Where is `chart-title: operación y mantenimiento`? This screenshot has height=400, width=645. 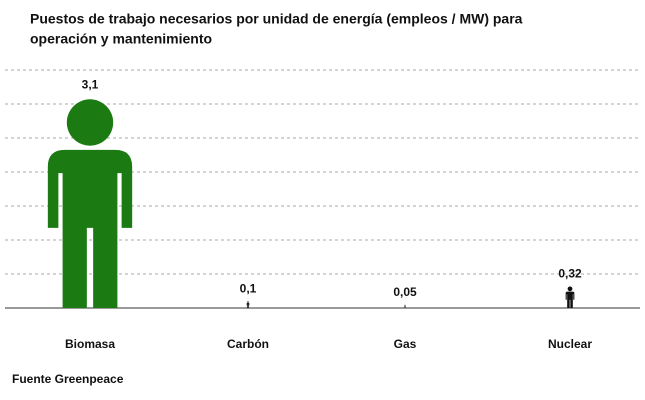
chart-title: operación y mantenimiento is located at coordinates (121, 39).